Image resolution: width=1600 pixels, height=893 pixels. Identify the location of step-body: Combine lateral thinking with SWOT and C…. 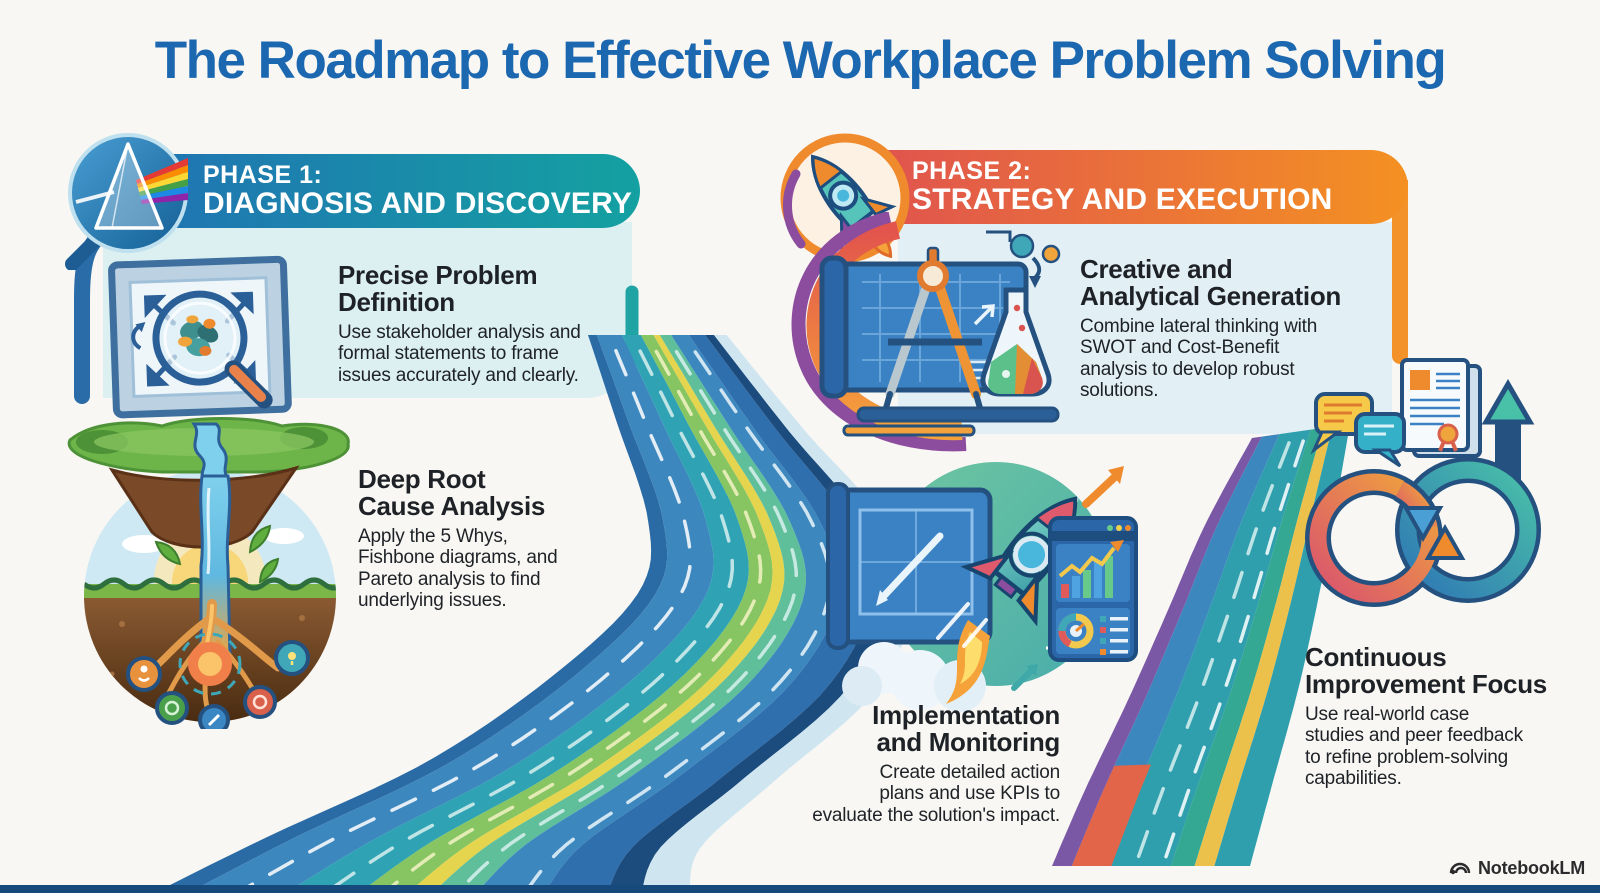
(1199, 358).